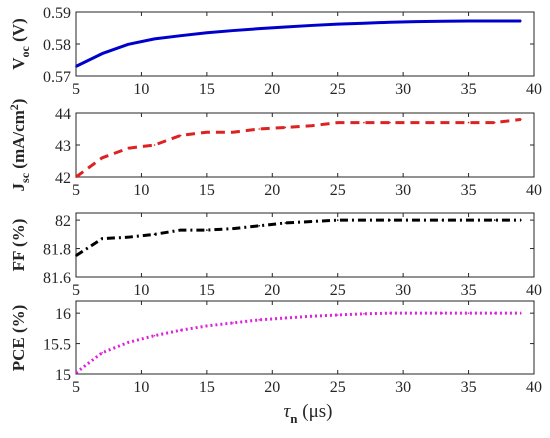 This screenshot has width=550, height=438. Describe the element at coordinates (403, 190) in the screenshot. I see `xtick-label-jsc-5: 30` at that location.